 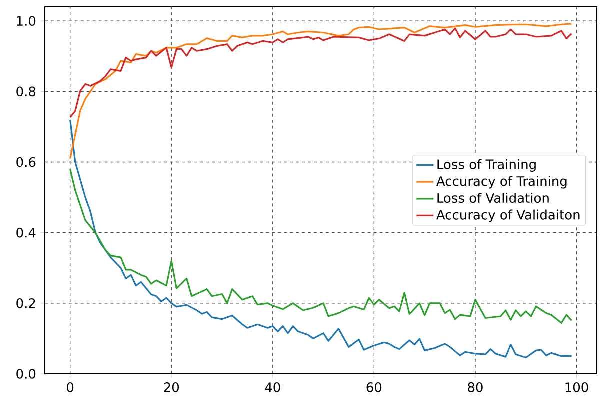 What do you see at coordinates (272, 387) in the screenshot?
I see `x-tick-label: 40` at bounding box center [272, 387].